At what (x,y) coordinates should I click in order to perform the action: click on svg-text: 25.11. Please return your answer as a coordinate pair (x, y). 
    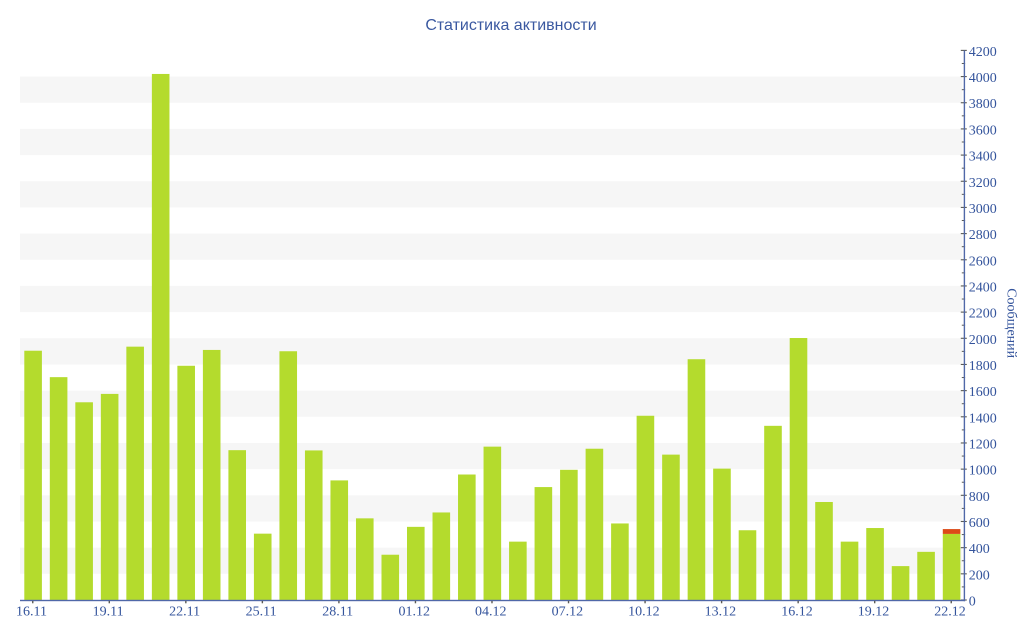
    Looking at the image, I should click on (261, 612).